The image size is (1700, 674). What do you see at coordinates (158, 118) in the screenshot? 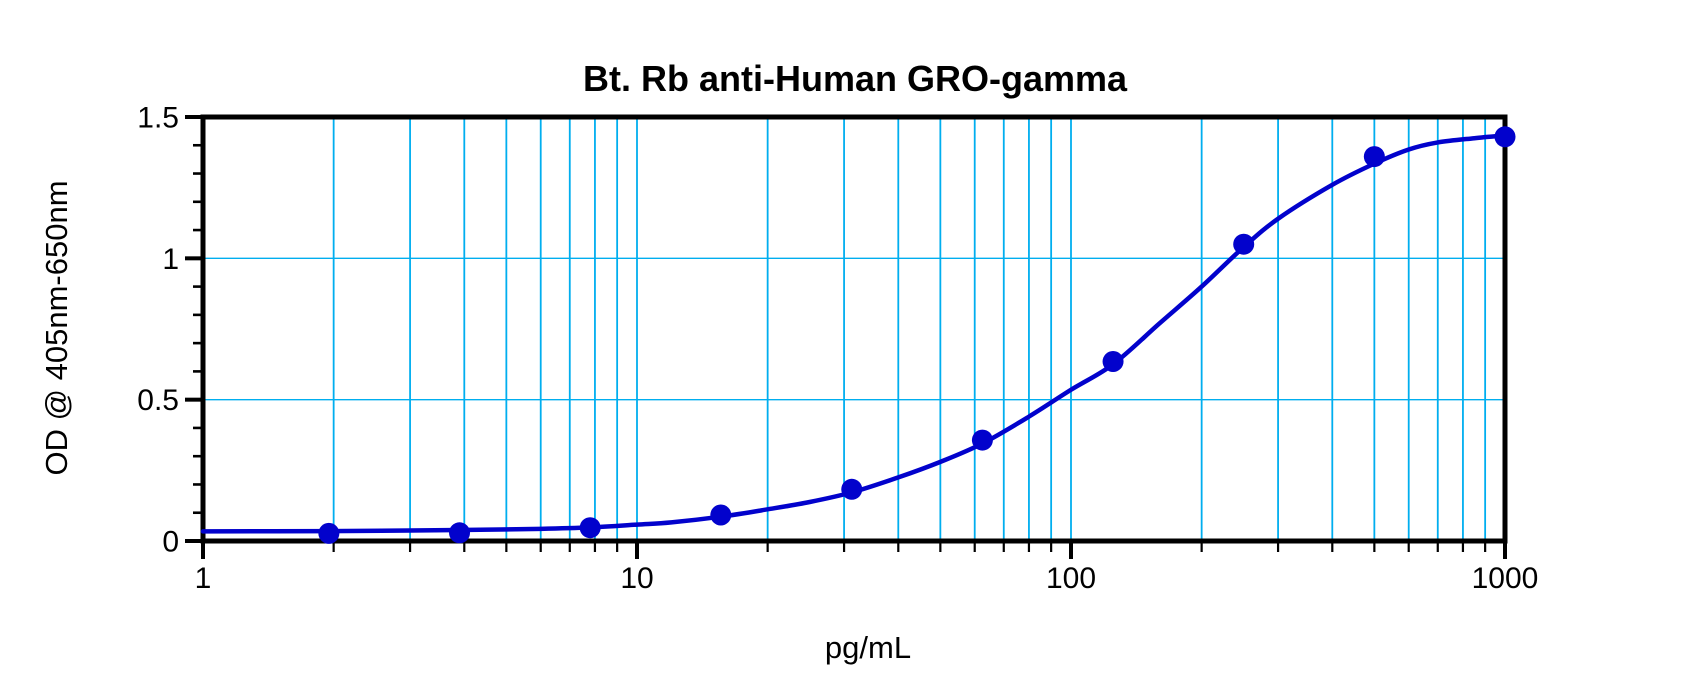
I see `y-tick-label: 1.5` at bounding box center [158, 118].